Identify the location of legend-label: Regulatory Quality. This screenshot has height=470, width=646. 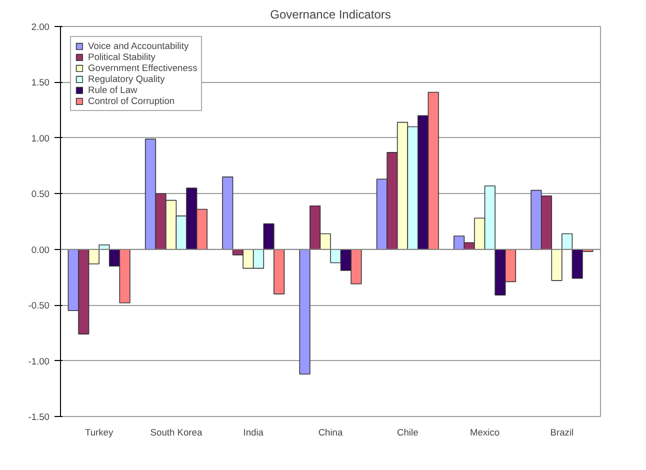
(126, 79).